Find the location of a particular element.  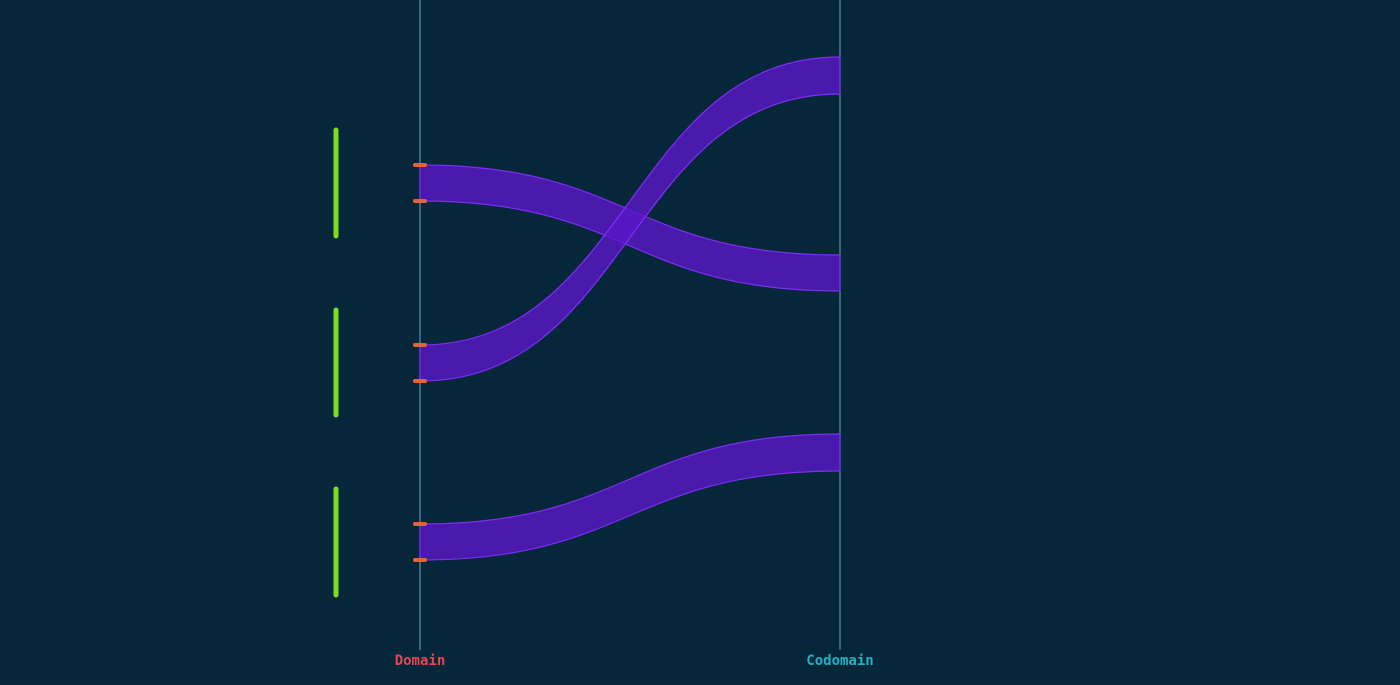

codomain-axis-label: Codomain is located at coordinates (839, 661).